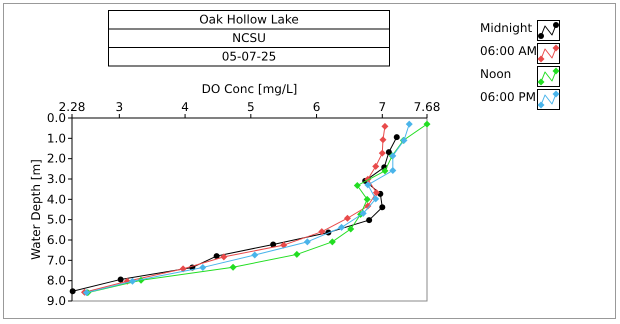  I want to click on y-tick-label: 9.0, so click(56, 301).